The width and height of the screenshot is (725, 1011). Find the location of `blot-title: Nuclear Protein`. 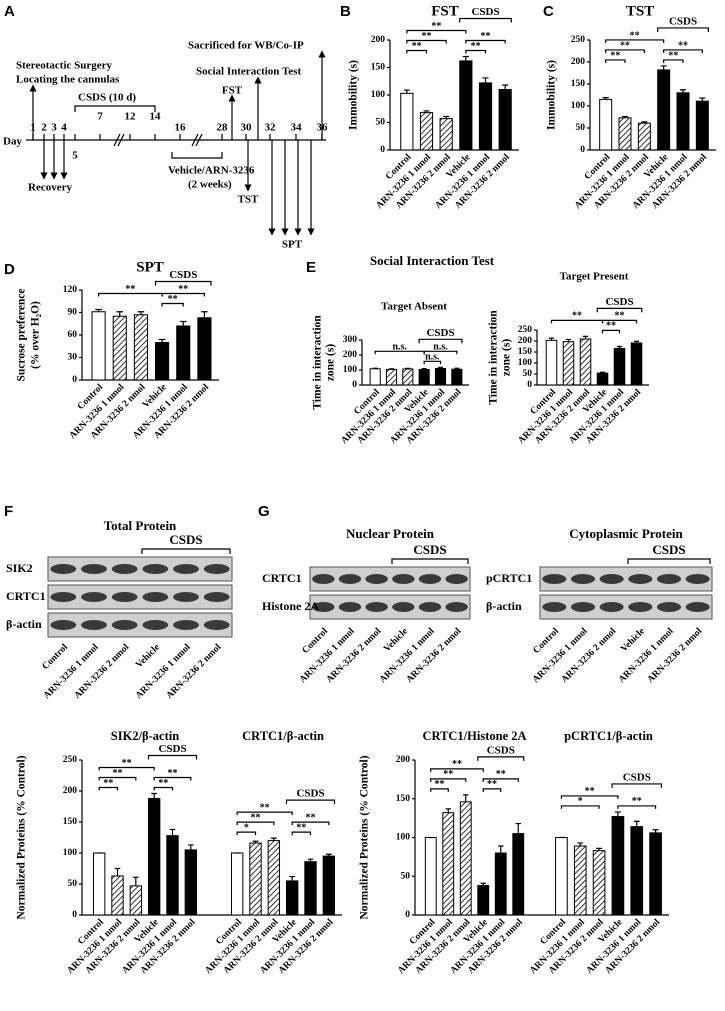

blot-title: Nuclear Protein is located at coordinates (390, 533).